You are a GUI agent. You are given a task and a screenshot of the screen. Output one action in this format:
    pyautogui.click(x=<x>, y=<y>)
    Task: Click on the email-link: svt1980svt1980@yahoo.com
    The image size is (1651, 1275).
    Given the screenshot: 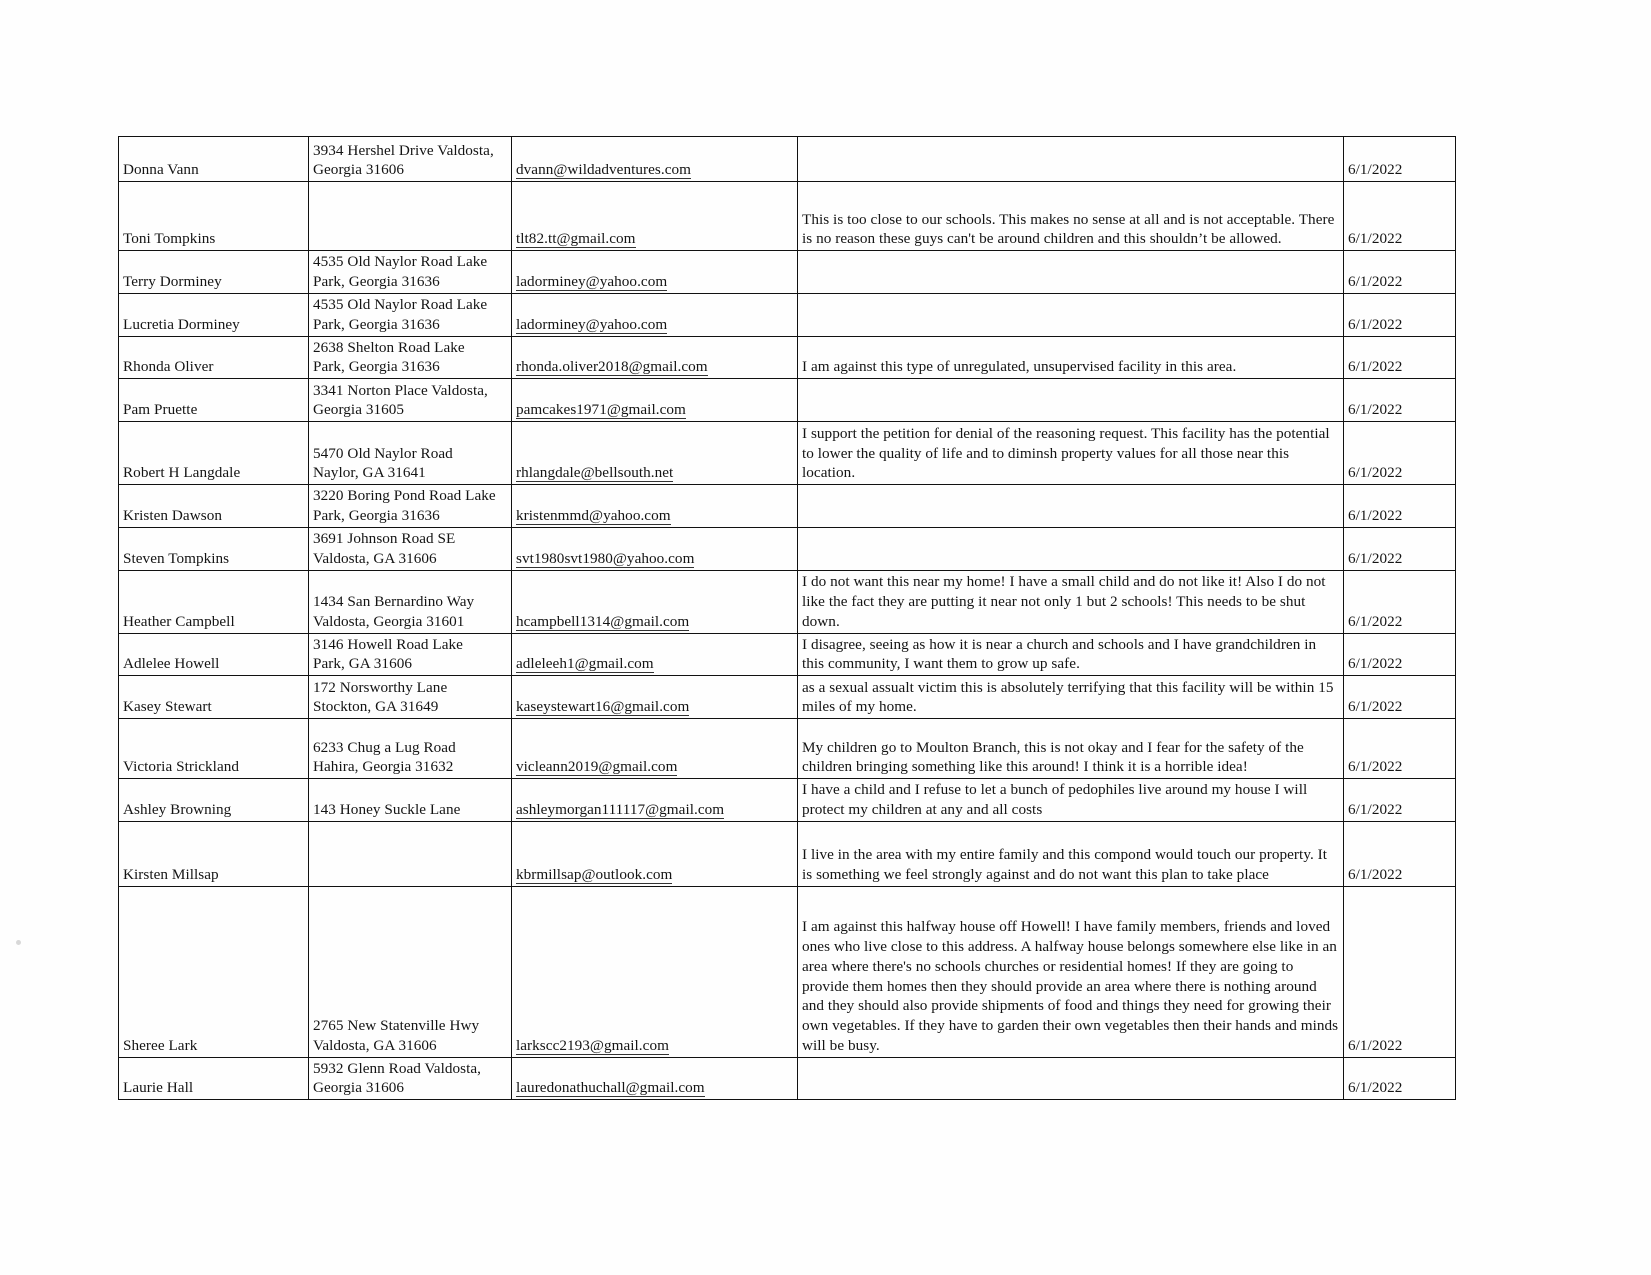 What is the action you would take?
    pyautogui.click(x=605, y=558)
    